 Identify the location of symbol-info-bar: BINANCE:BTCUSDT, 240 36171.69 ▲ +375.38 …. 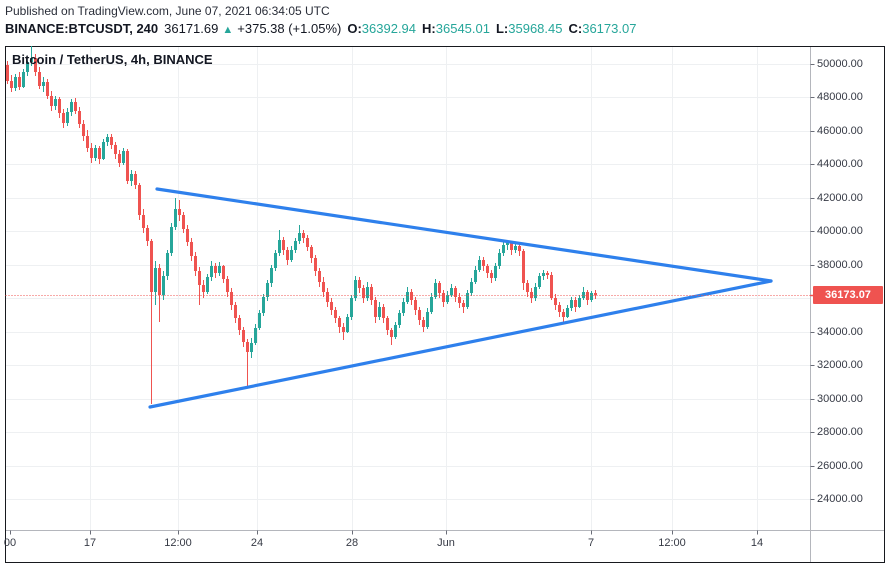
(320, 28).